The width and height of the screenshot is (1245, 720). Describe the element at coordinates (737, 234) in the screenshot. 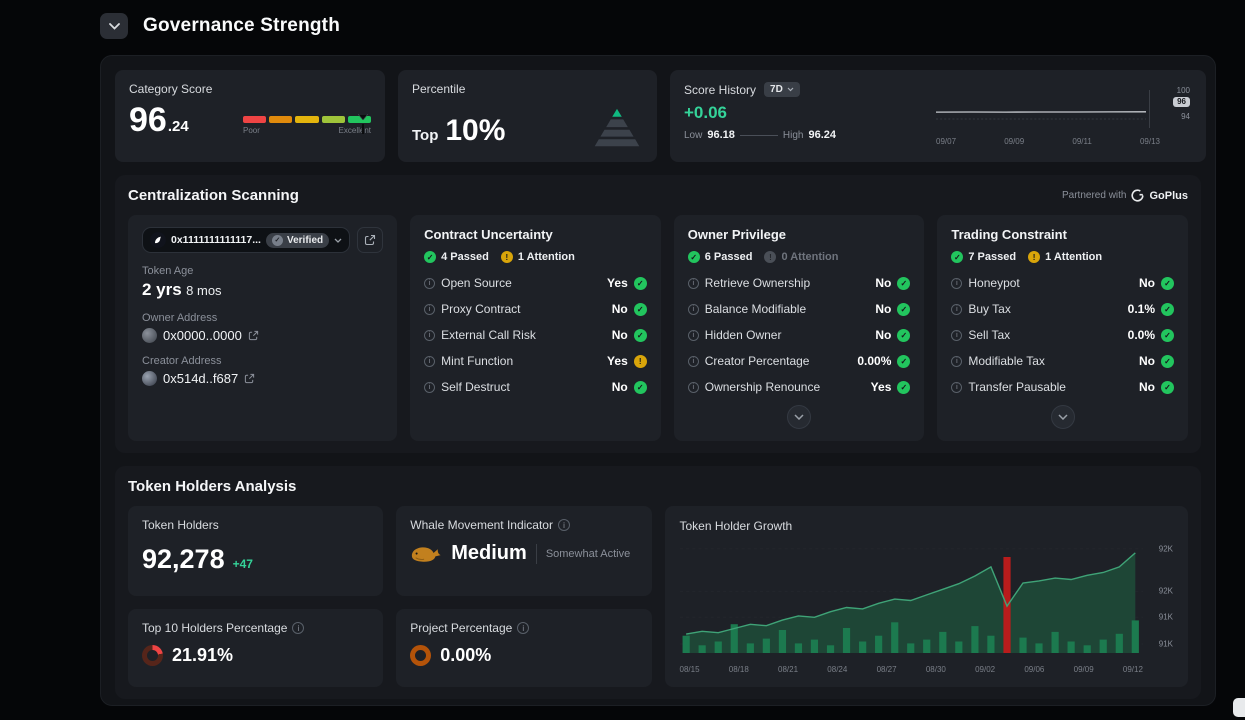

I see `scan-card-title: Owner Privilege` at that location.